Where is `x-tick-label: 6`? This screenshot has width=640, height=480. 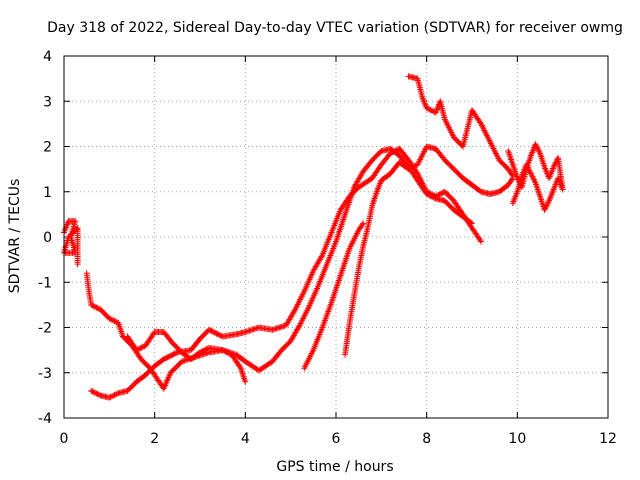
x-tick-label: 6 is located at coordinates (336, 439).